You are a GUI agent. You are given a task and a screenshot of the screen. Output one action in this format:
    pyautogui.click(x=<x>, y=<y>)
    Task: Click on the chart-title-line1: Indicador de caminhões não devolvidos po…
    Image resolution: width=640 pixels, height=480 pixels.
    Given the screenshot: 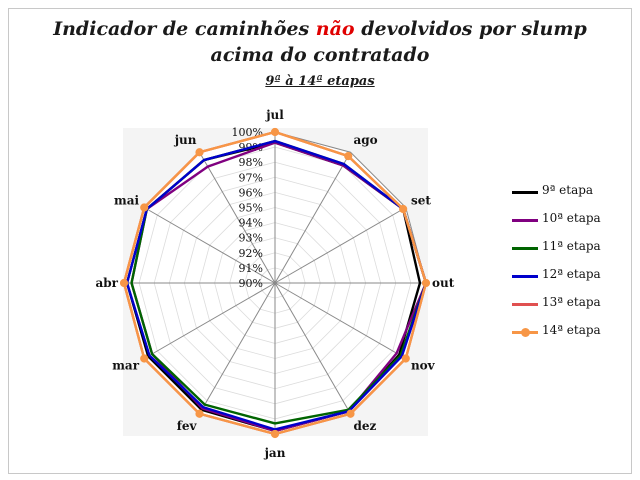 What is the action you would take?
    pyautogui.click(x=320, y=29)
    